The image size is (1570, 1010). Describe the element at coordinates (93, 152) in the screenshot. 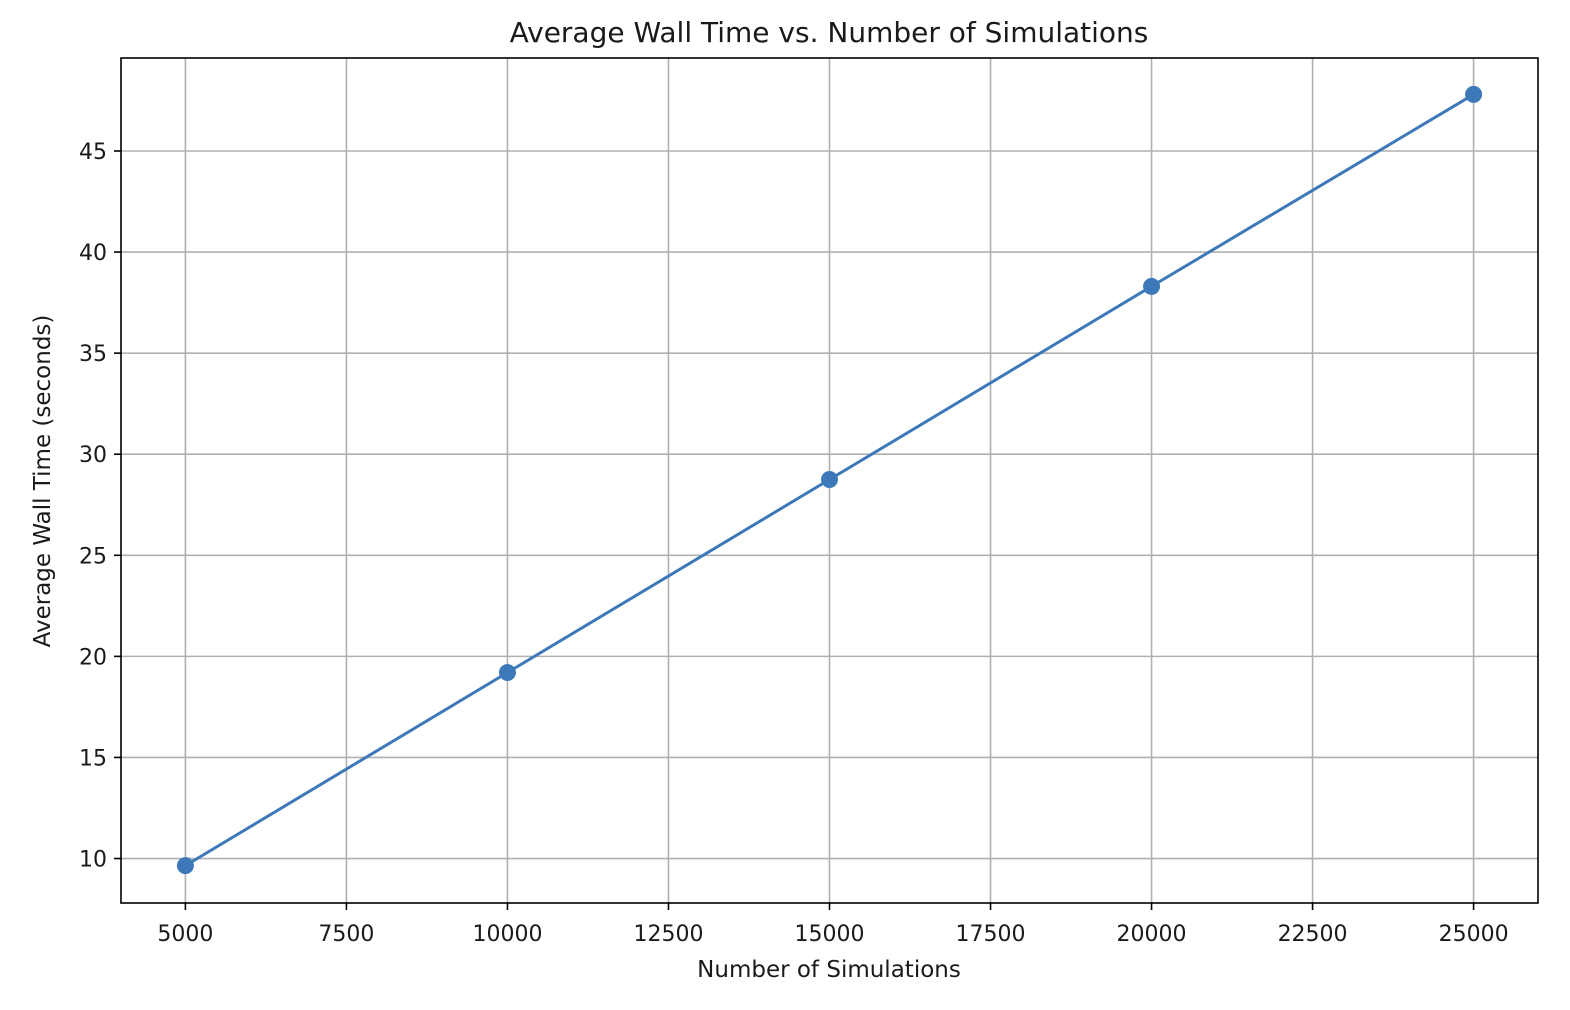

I see `y-tick-label: 45` at that location.